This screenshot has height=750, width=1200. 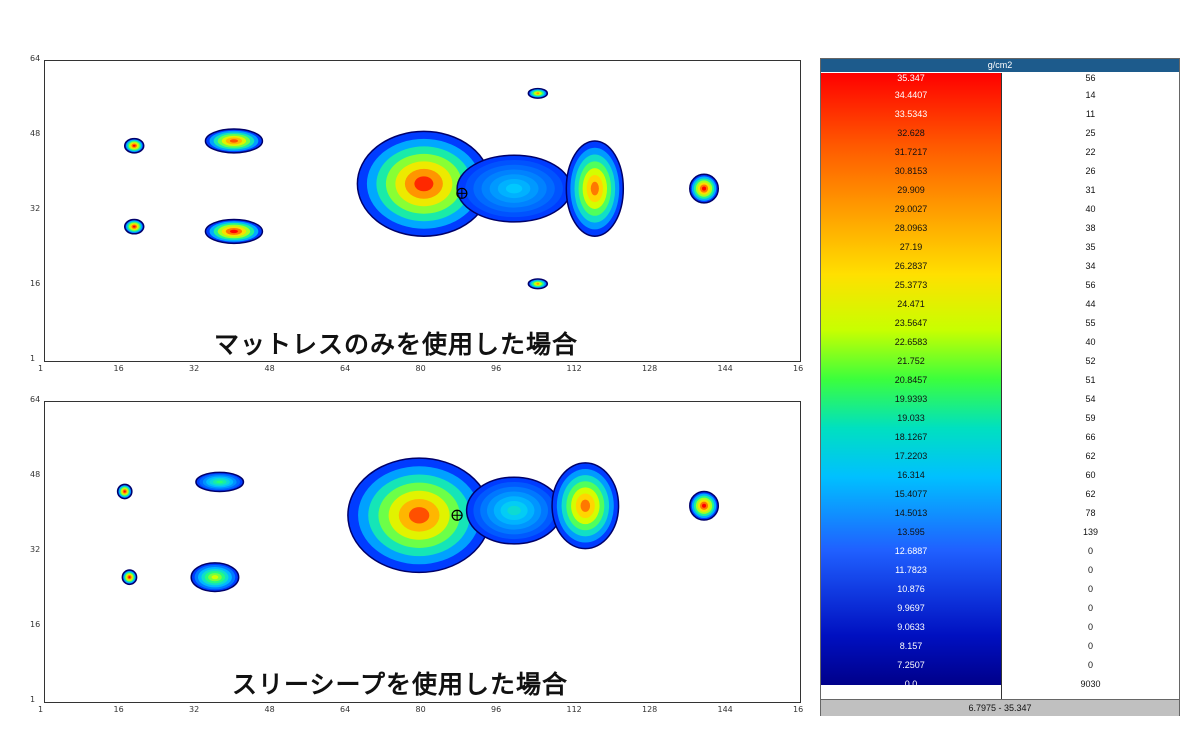 I want to click on legend-count: 78, so click(x=1090, y=513).